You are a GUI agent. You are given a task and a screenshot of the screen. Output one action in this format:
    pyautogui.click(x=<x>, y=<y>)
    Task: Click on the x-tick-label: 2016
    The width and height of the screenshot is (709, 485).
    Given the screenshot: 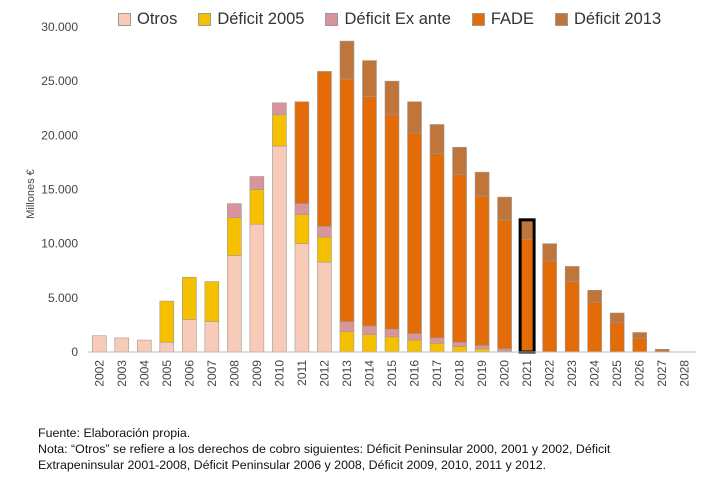 What is the action you would take?
    pyautogui.click(x=415, y=373)
    